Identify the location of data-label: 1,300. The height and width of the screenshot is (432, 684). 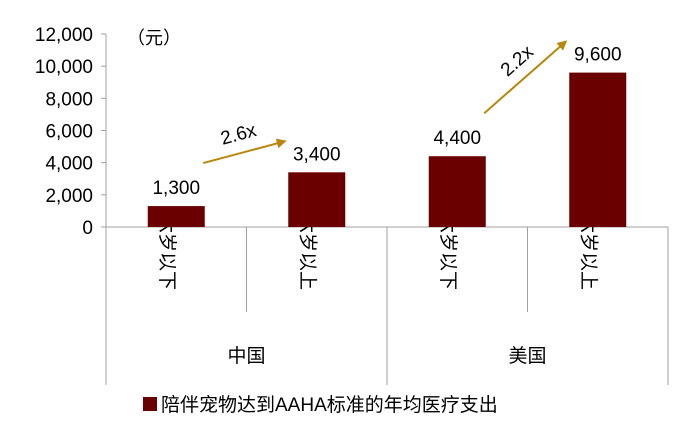
(176, 188).